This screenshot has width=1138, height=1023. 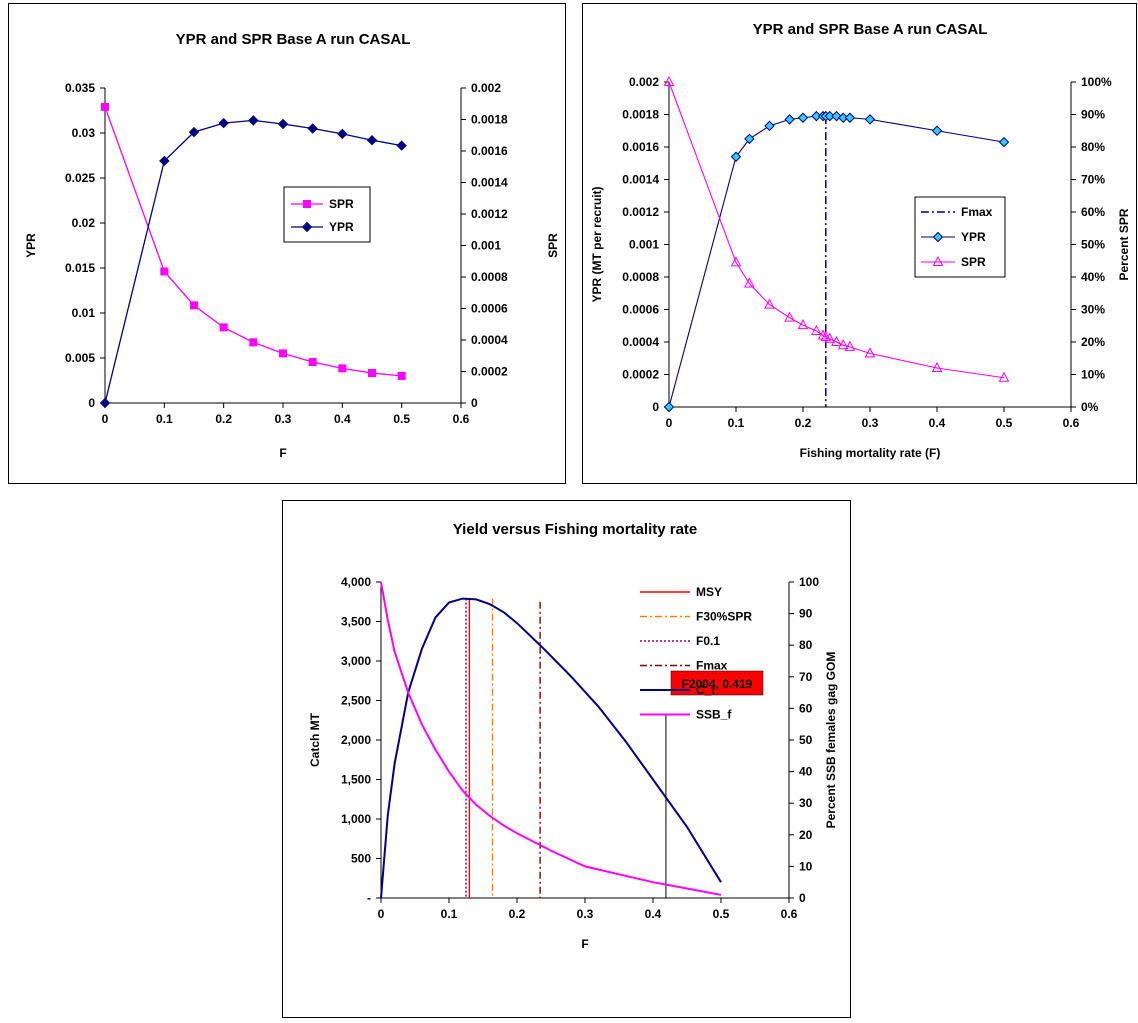 What do you see at coordinates (809, 582) in the screenshot?
I see `y2-tick-label: 100` at bounding box center [809, 582].